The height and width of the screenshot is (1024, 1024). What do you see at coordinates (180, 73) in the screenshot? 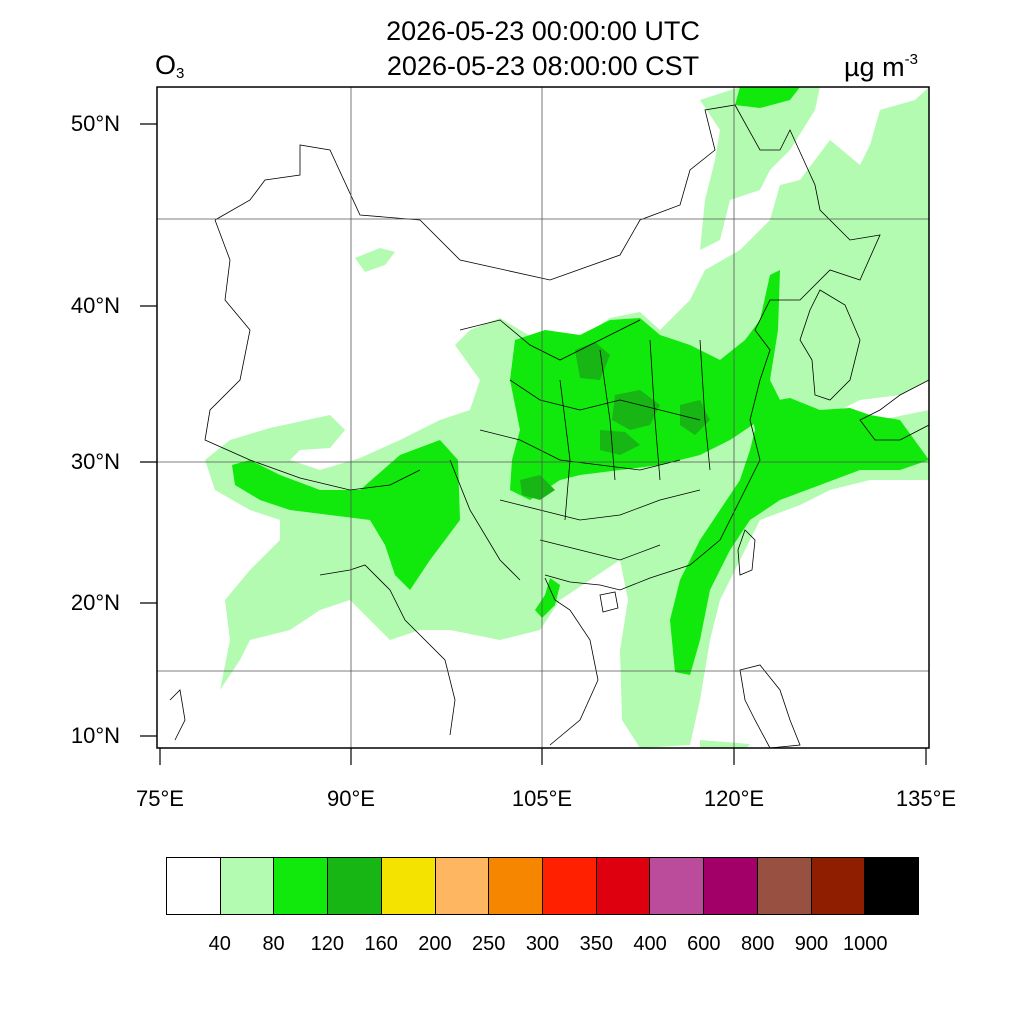
I see `variable-subscript: 3` at bounding box center [180, 73].